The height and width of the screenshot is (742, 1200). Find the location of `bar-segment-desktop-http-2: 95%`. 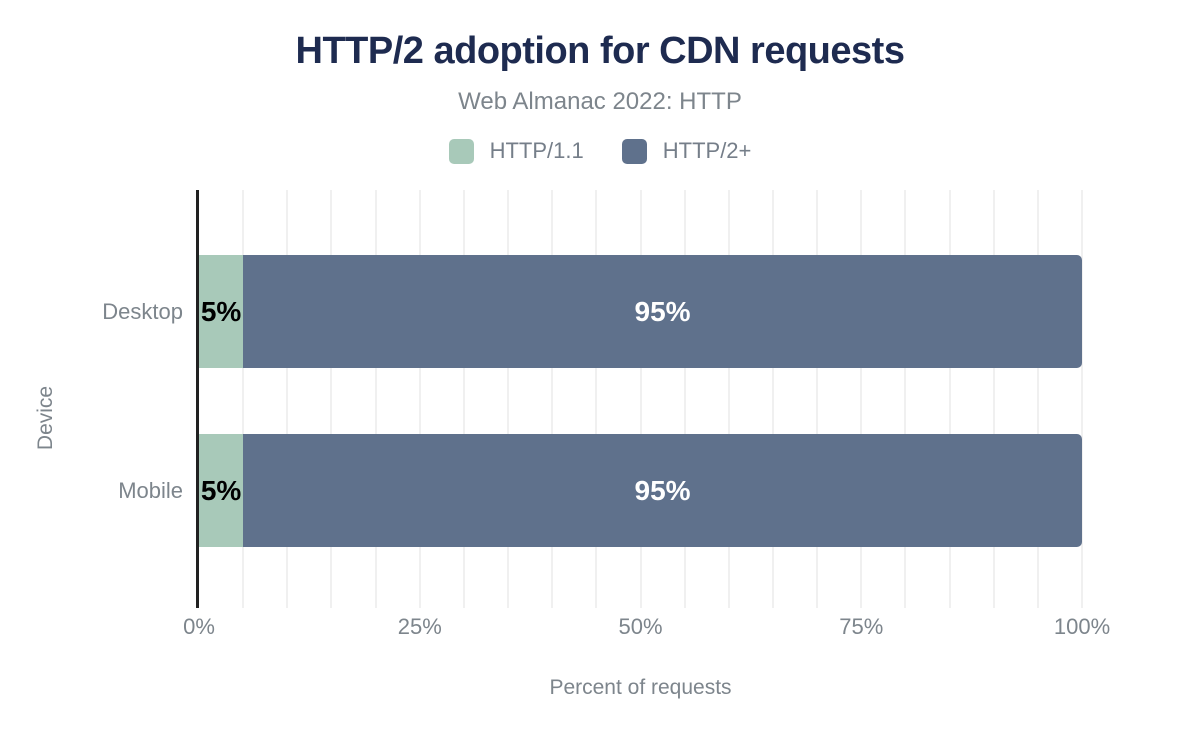

bar-segment-desktop-http-2: 95% is located at coordinates (662, 311).